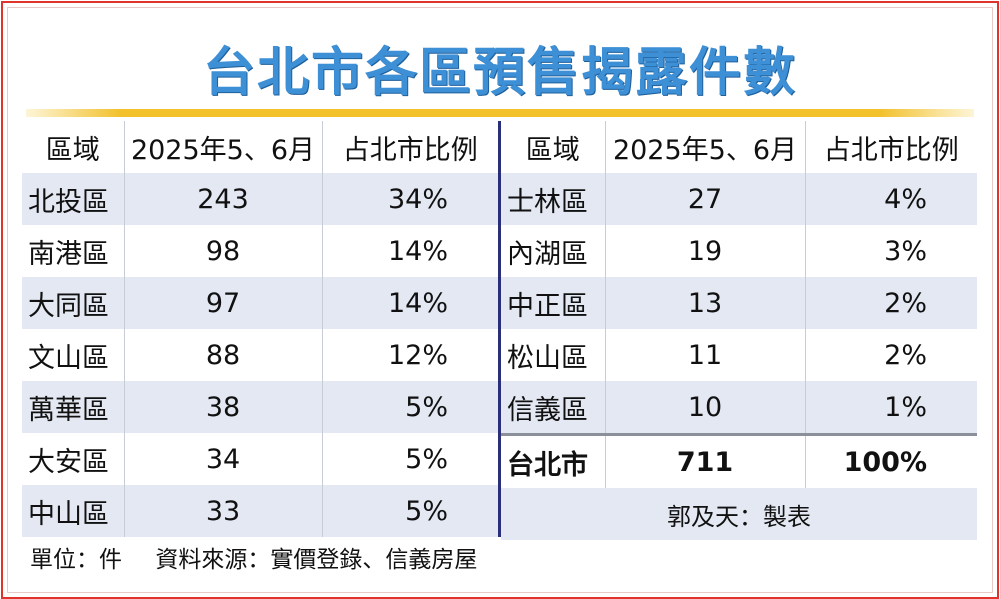 Image resolution: width=1000 pixels, height=599 pixels. I want to click on count-cell: 33, so click(222, 511).